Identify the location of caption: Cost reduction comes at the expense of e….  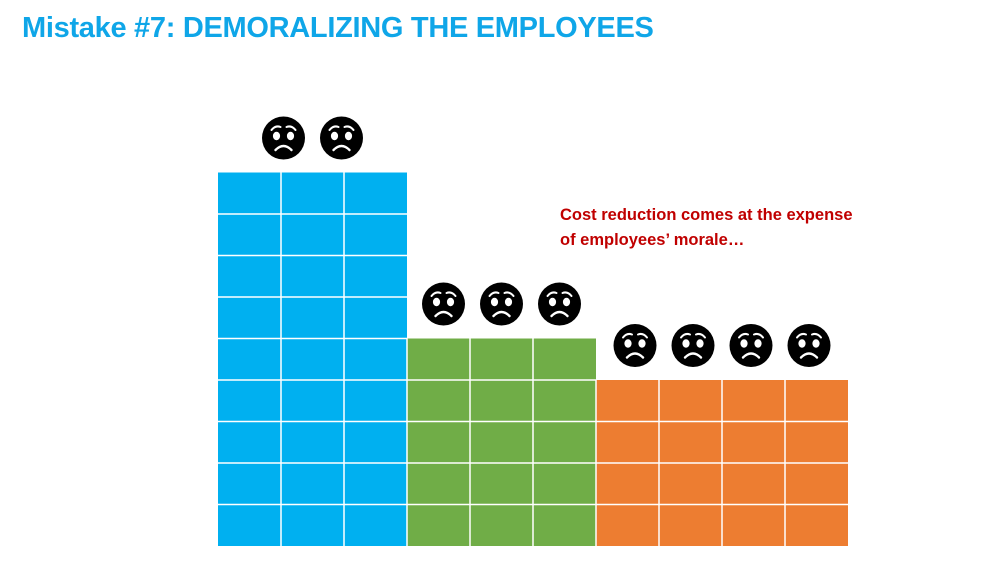
(706, 228).